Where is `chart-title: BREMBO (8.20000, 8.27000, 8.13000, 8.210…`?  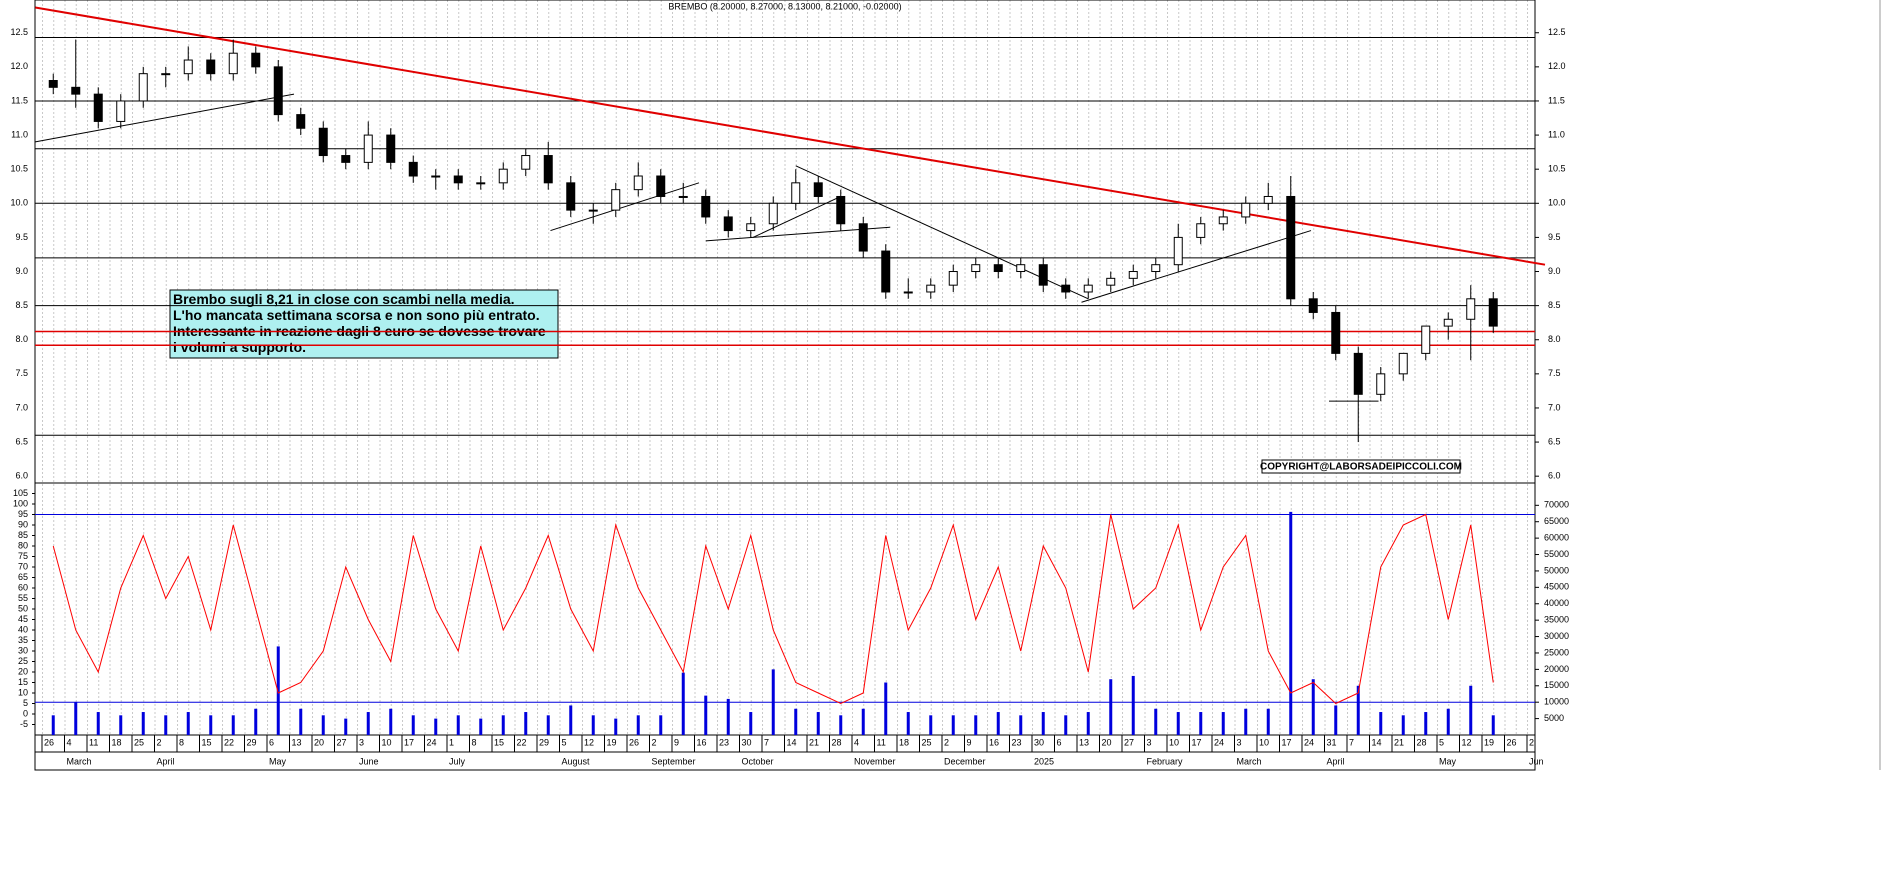
chart-title: BREMBO (8.20000, 8.27000, 8.13000, 8.210… is located at coordinates (784, 6).